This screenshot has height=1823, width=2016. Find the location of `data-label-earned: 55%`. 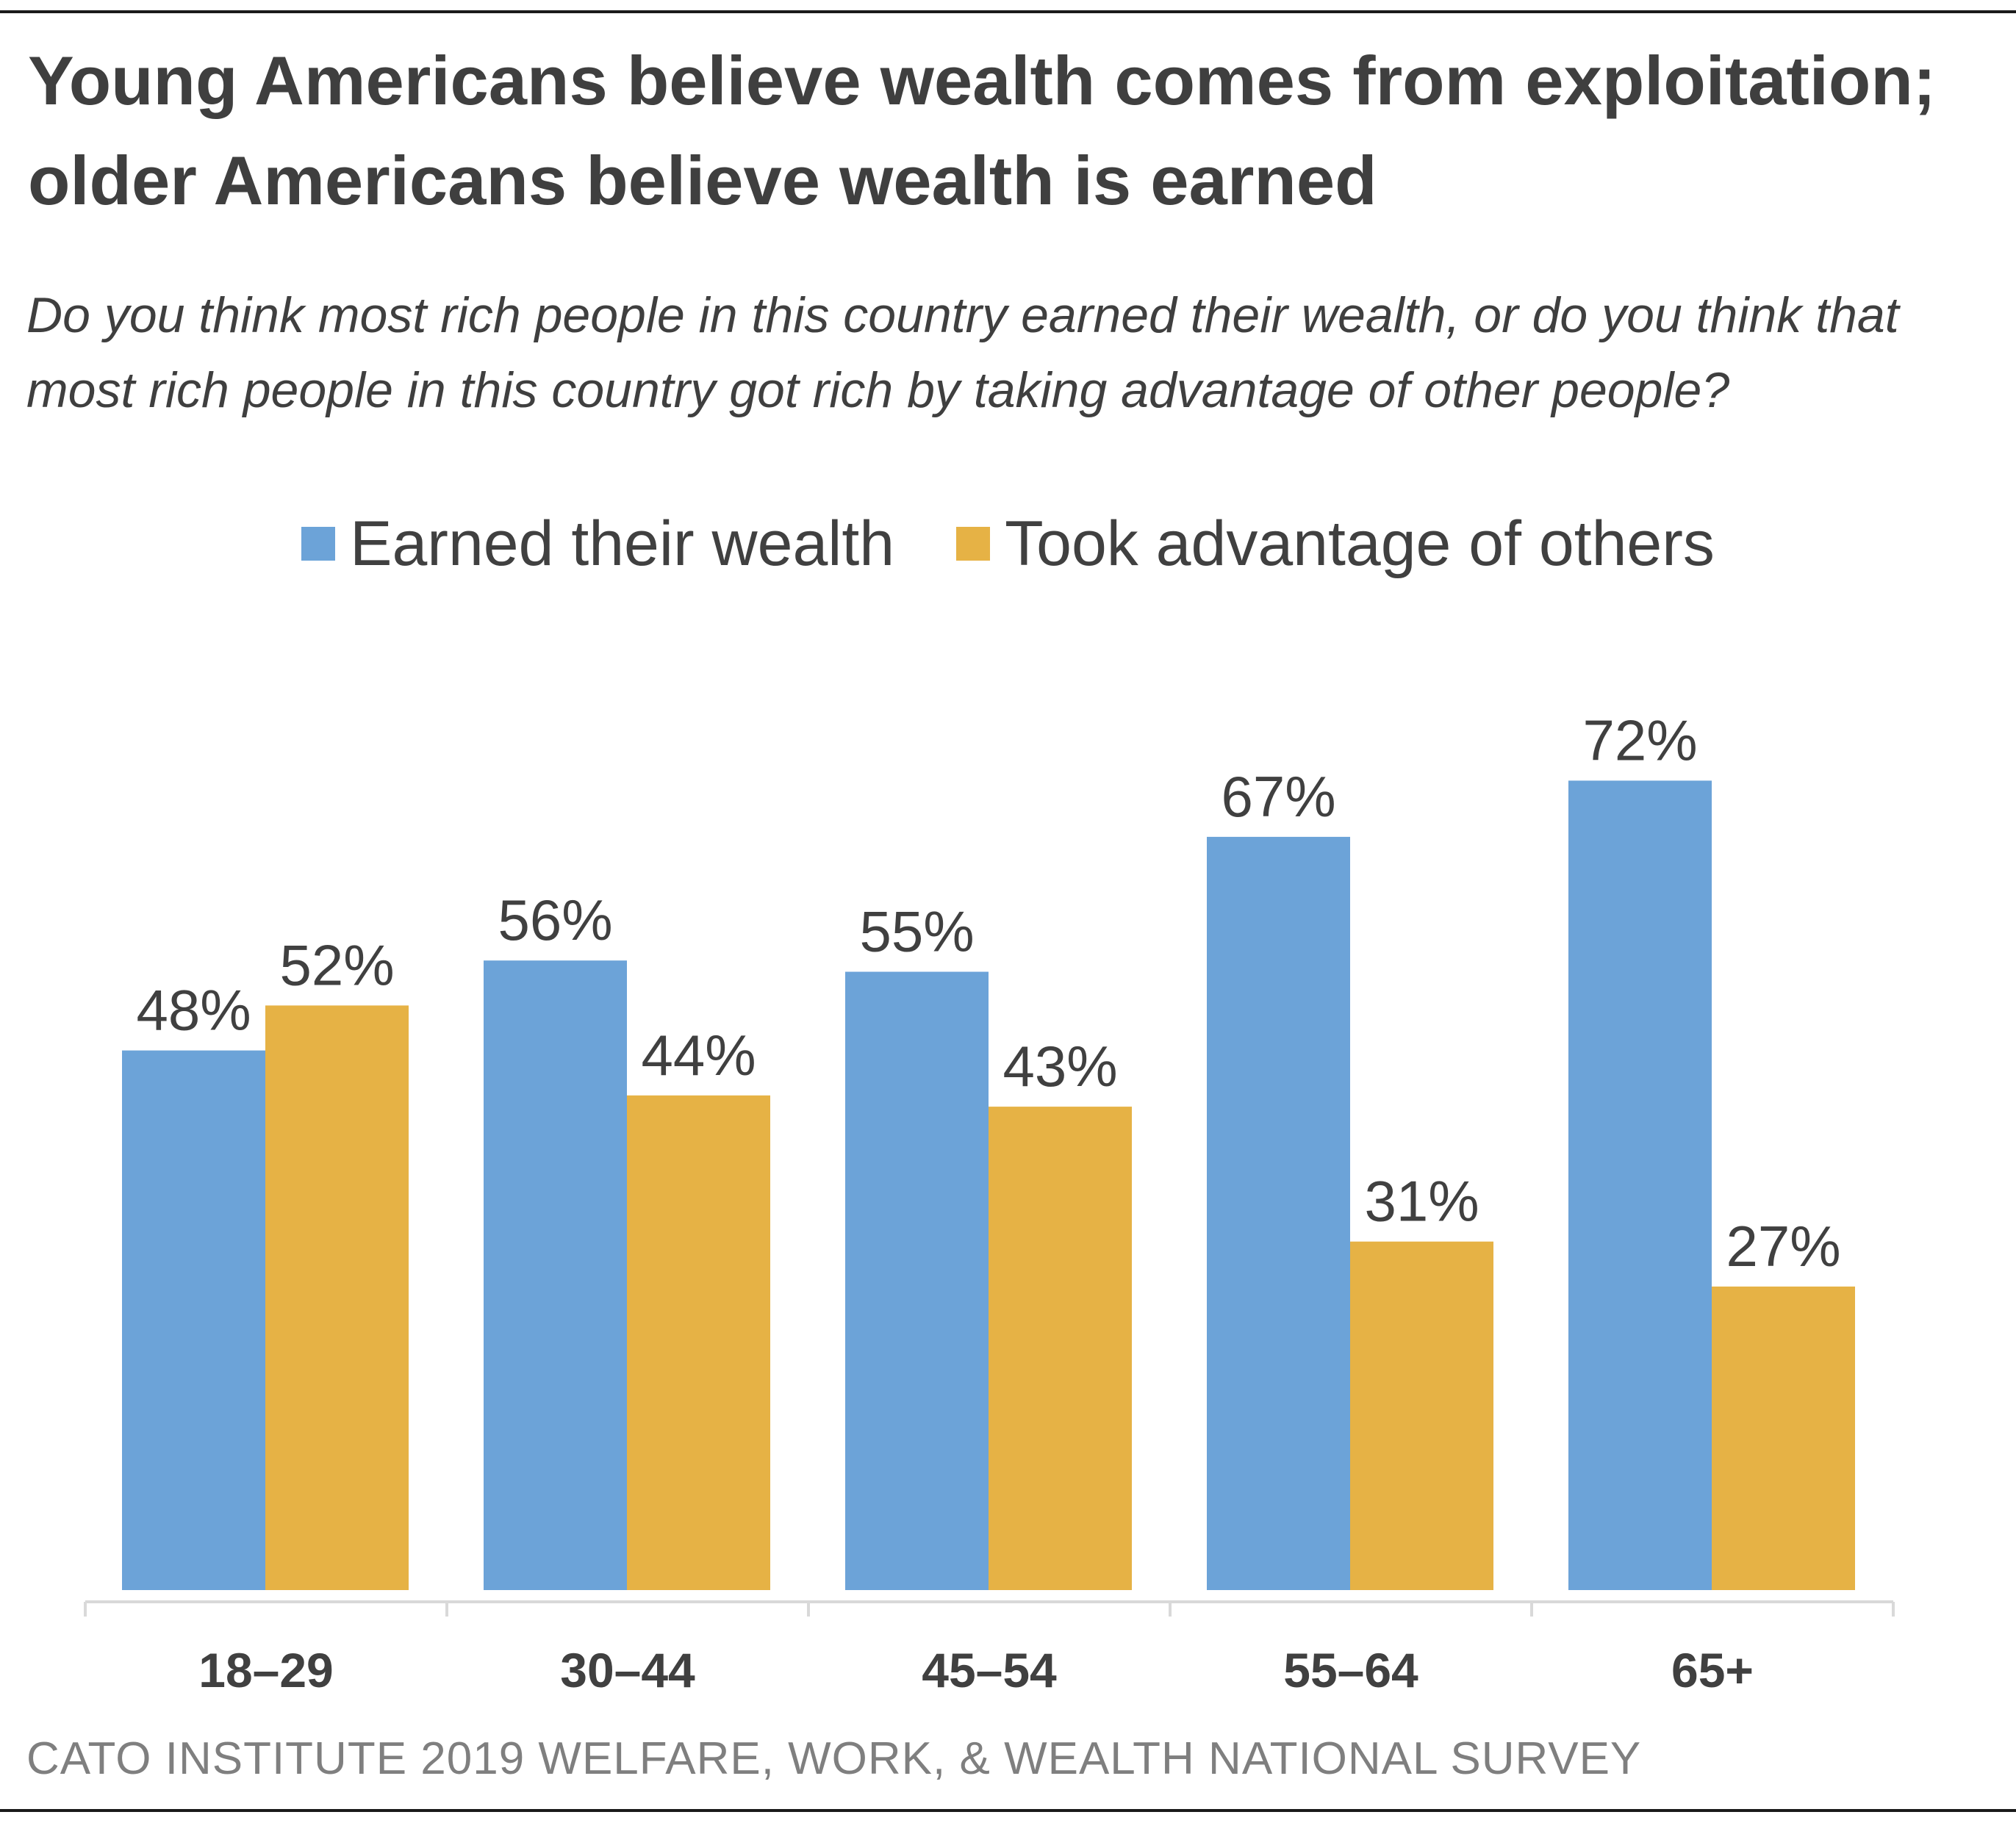

data-label-earned: 55% is located at coordinates (916, 931).